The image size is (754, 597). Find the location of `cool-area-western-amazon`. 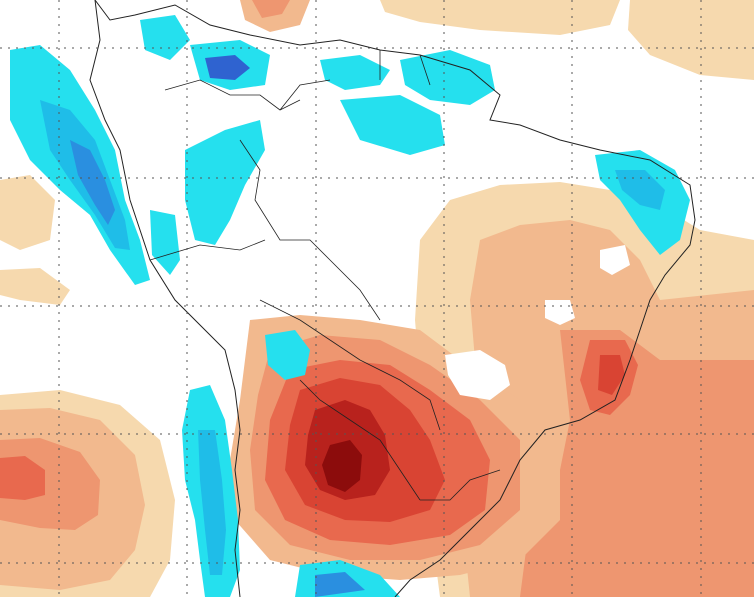

cool-area-western-amazon is located at coordinates (225, 182).